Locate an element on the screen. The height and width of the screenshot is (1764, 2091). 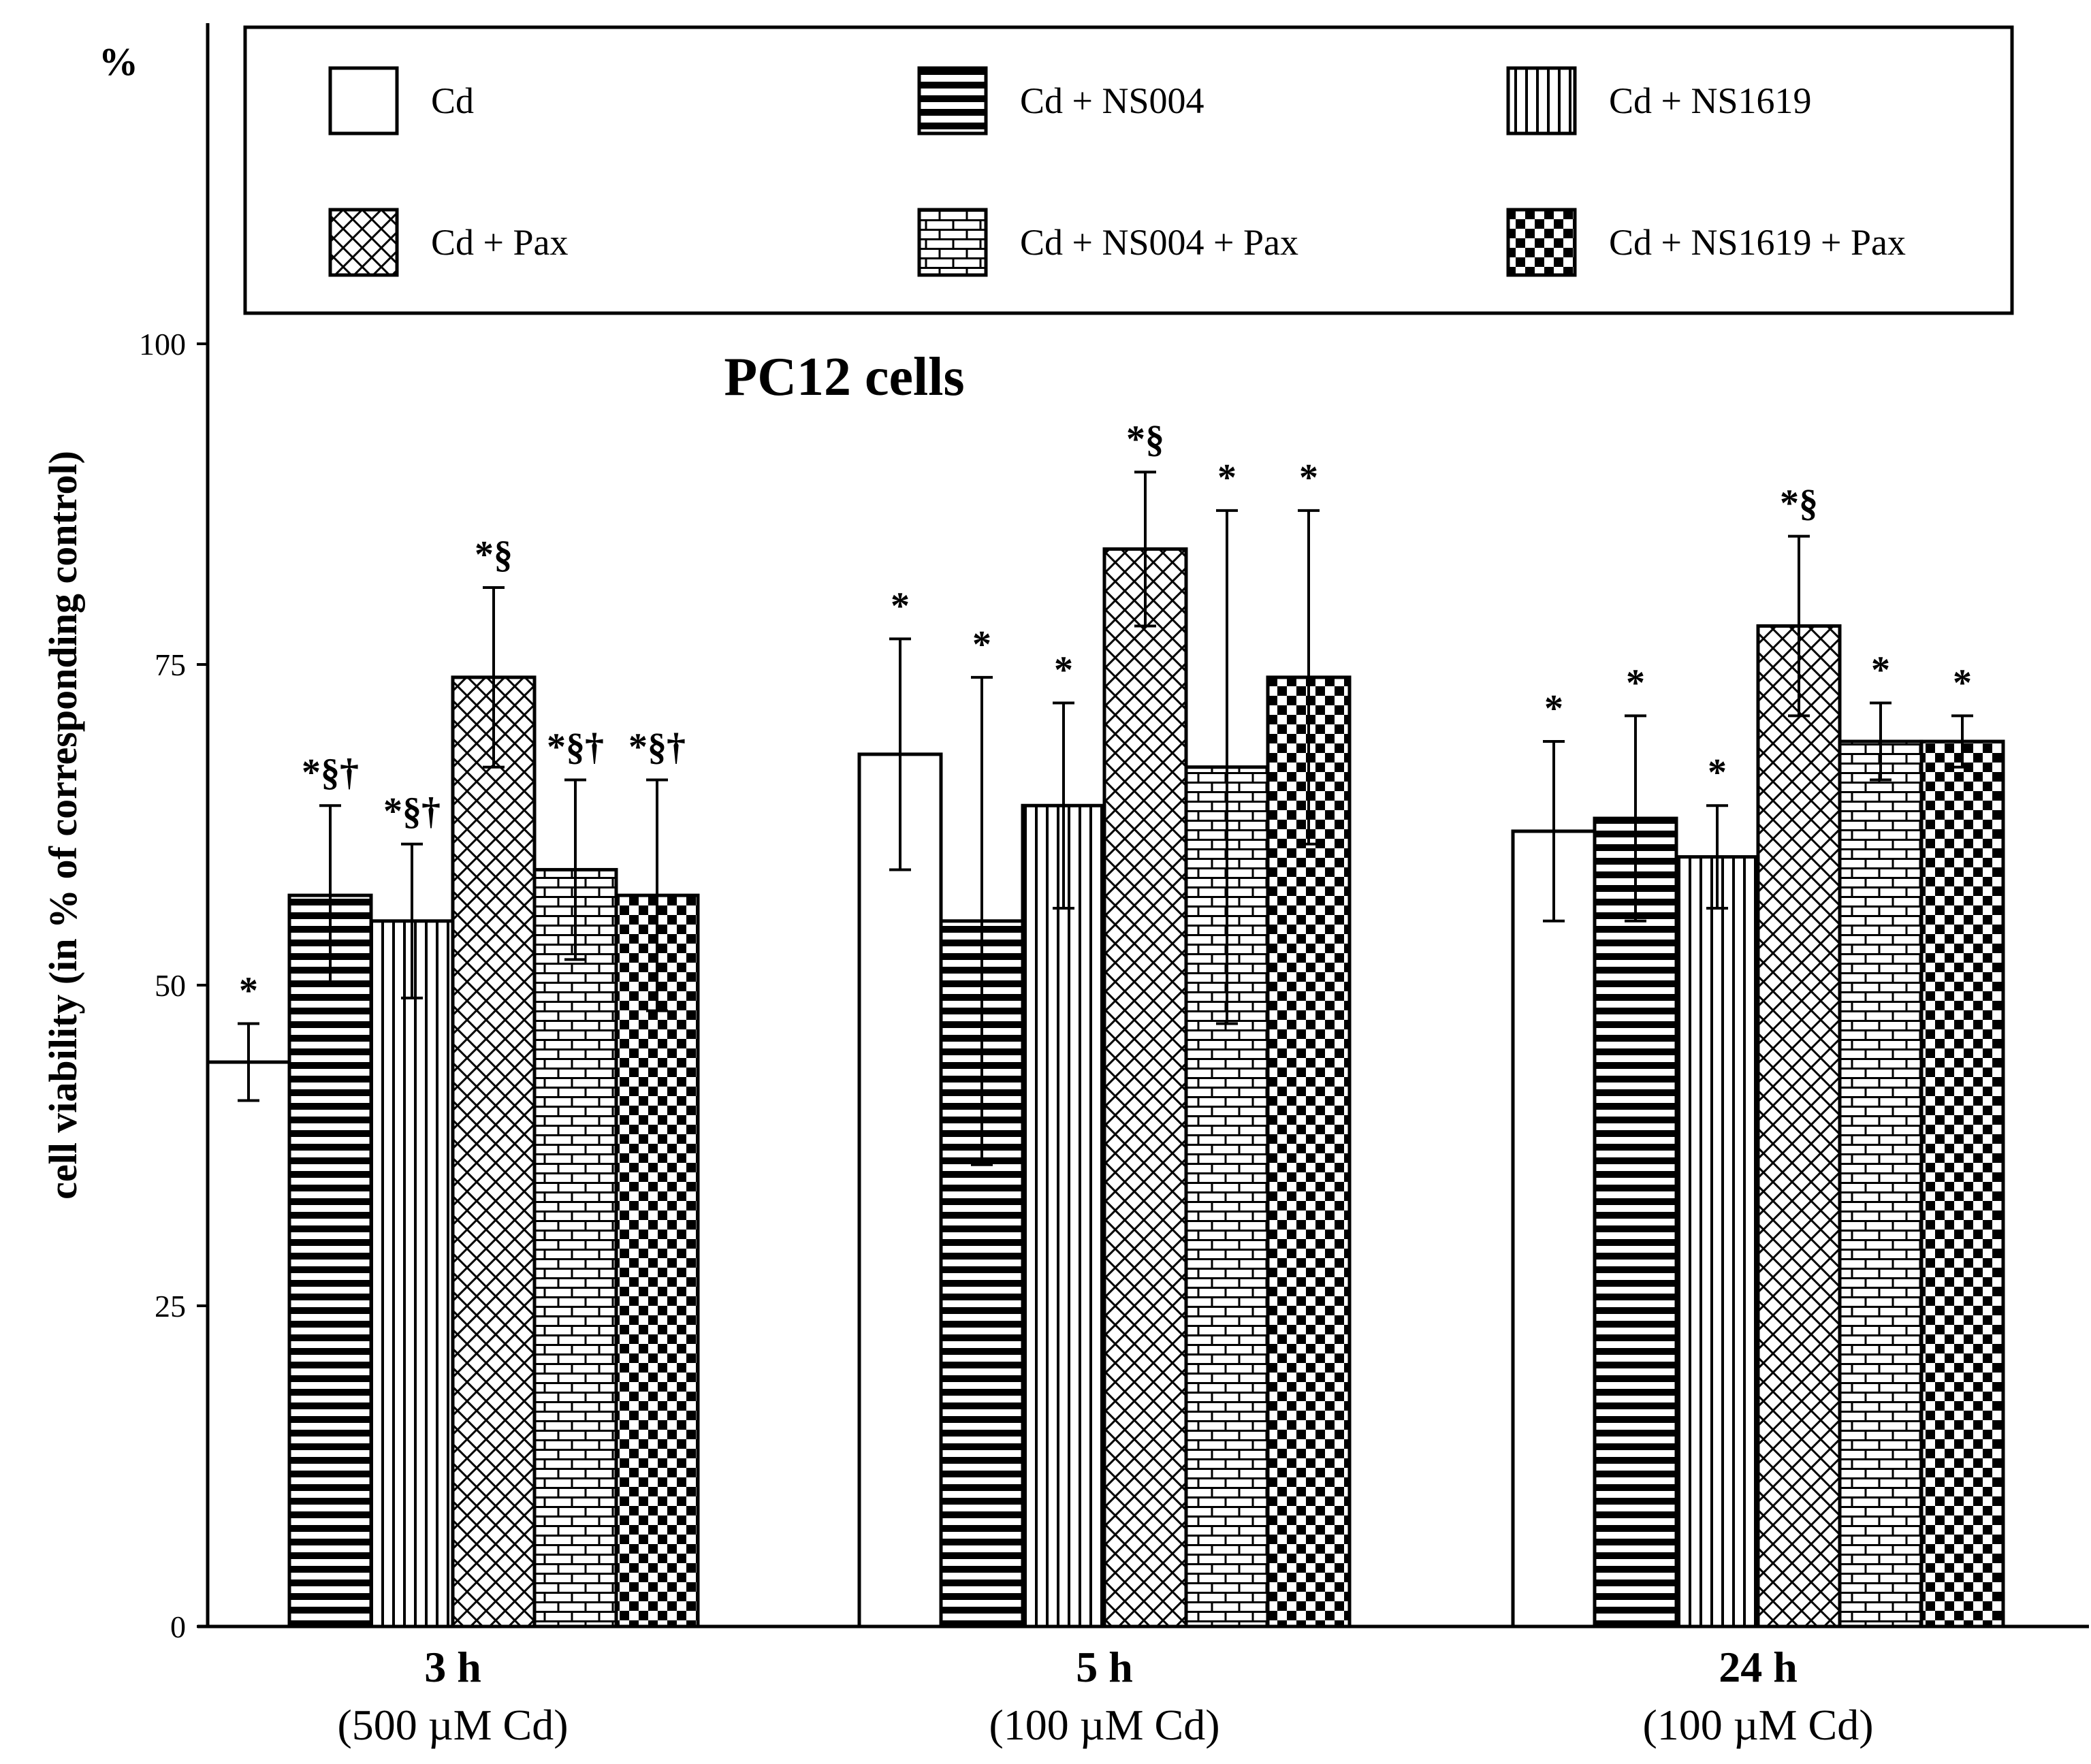
y-tick-label: 25 is located at coordinates (171, 1306).